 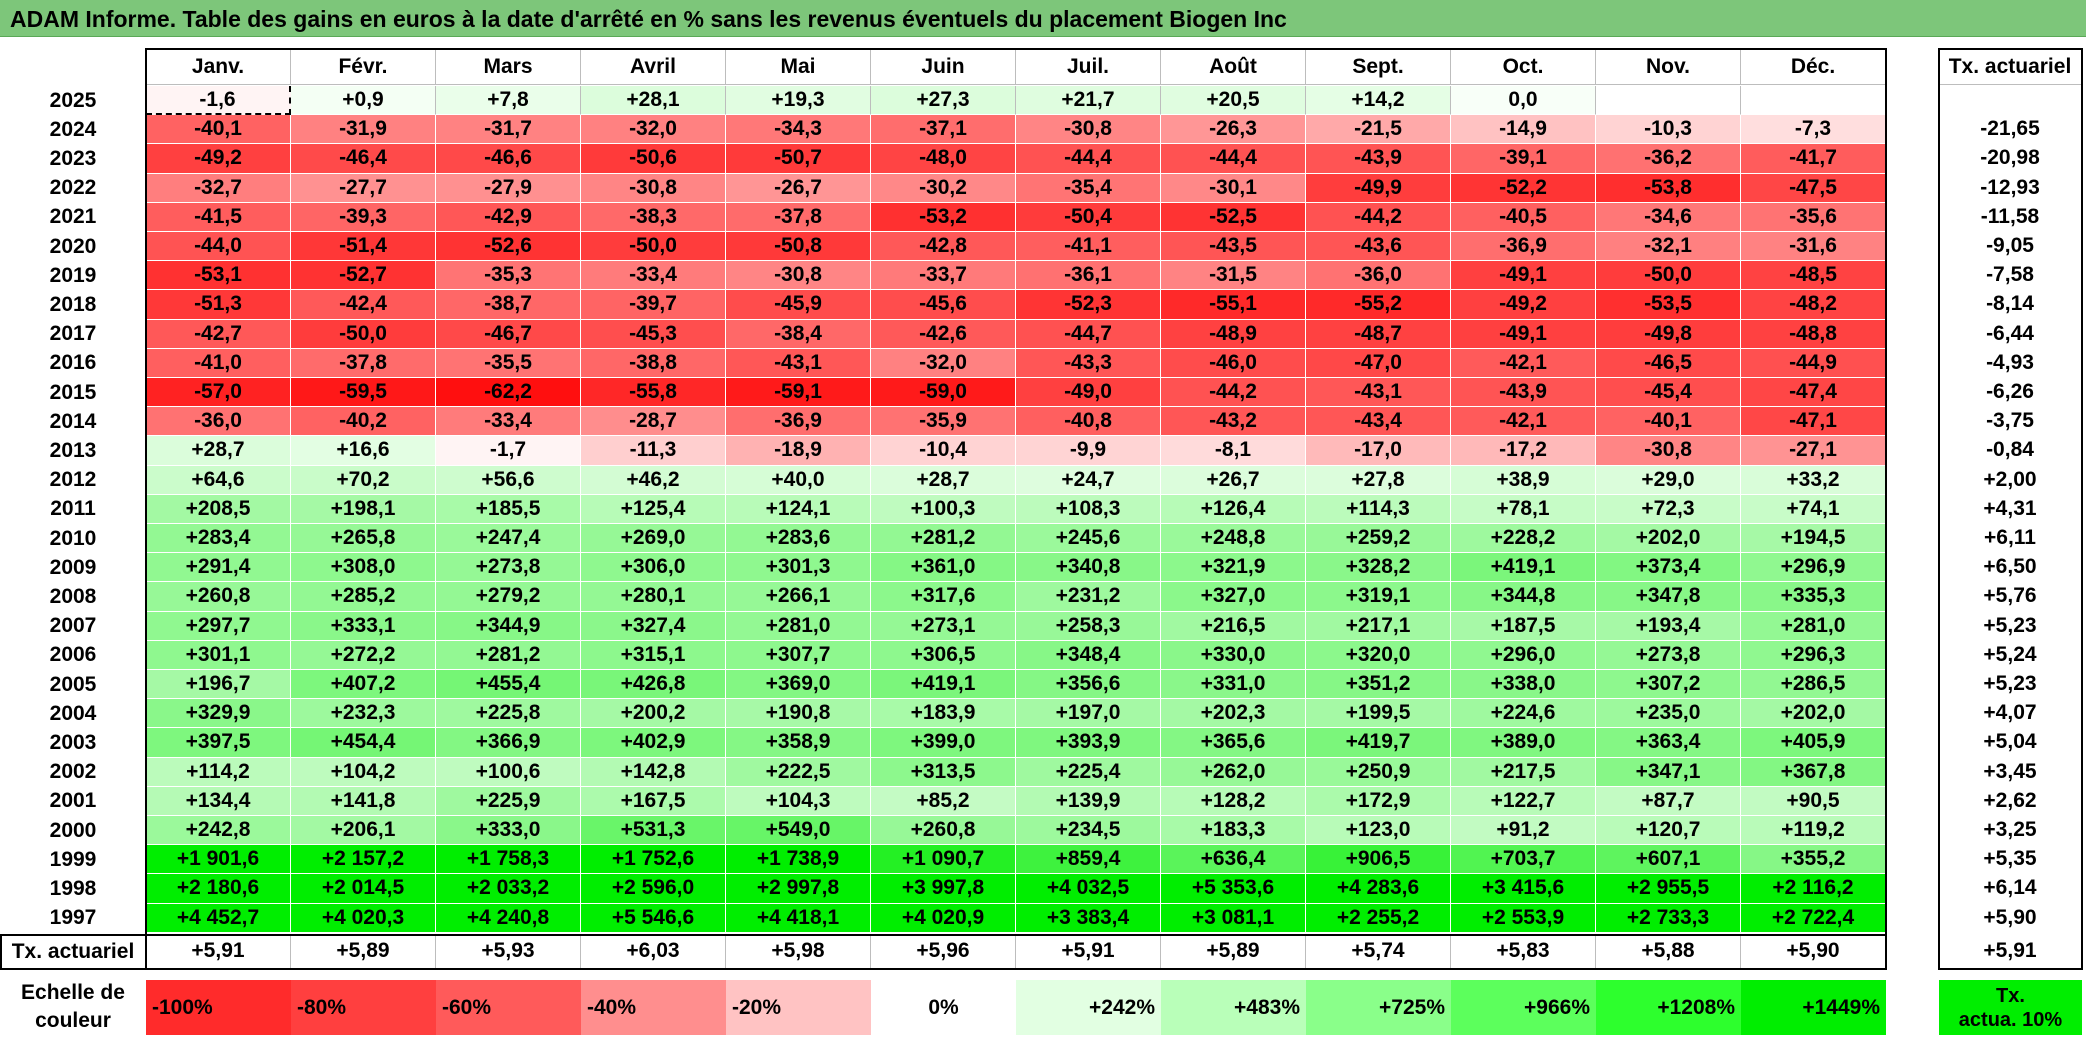 What do you see at coordinates (508, 363) in the screenshot?
I see `heatmap-cell: -35,5` at bounding box center [508, 363].